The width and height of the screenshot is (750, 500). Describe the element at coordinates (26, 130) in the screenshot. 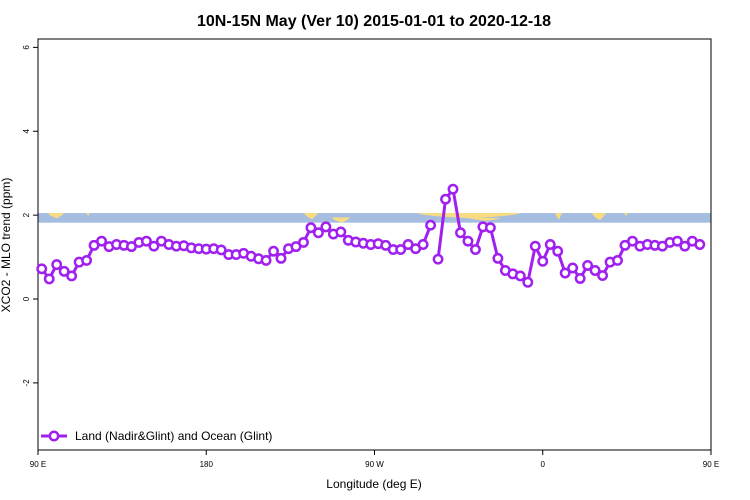

I see `y-tick-label: 4` at that location.